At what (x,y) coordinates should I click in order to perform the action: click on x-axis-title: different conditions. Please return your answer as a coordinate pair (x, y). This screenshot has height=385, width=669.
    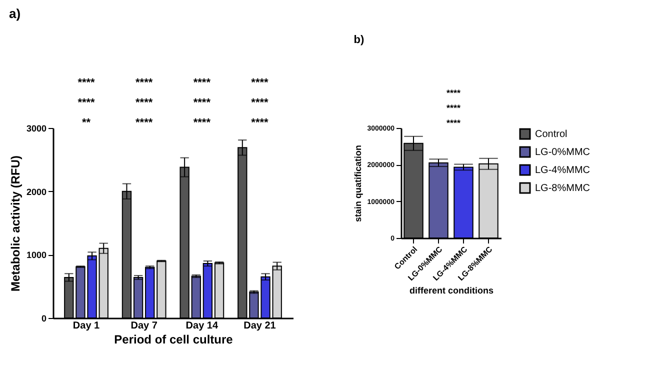
    Looking at the image, I should click on (452, 291).